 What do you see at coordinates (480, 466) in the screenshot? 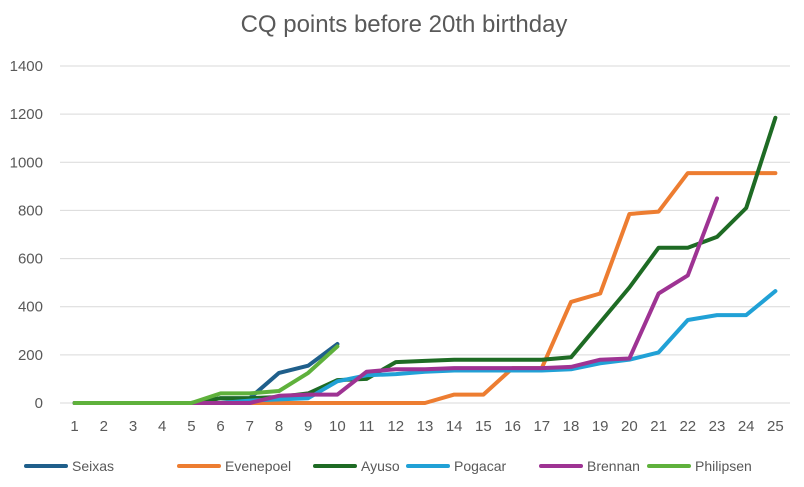
I see `legend-label-pogacar: Pogacar` at bounding box center [480, 466].